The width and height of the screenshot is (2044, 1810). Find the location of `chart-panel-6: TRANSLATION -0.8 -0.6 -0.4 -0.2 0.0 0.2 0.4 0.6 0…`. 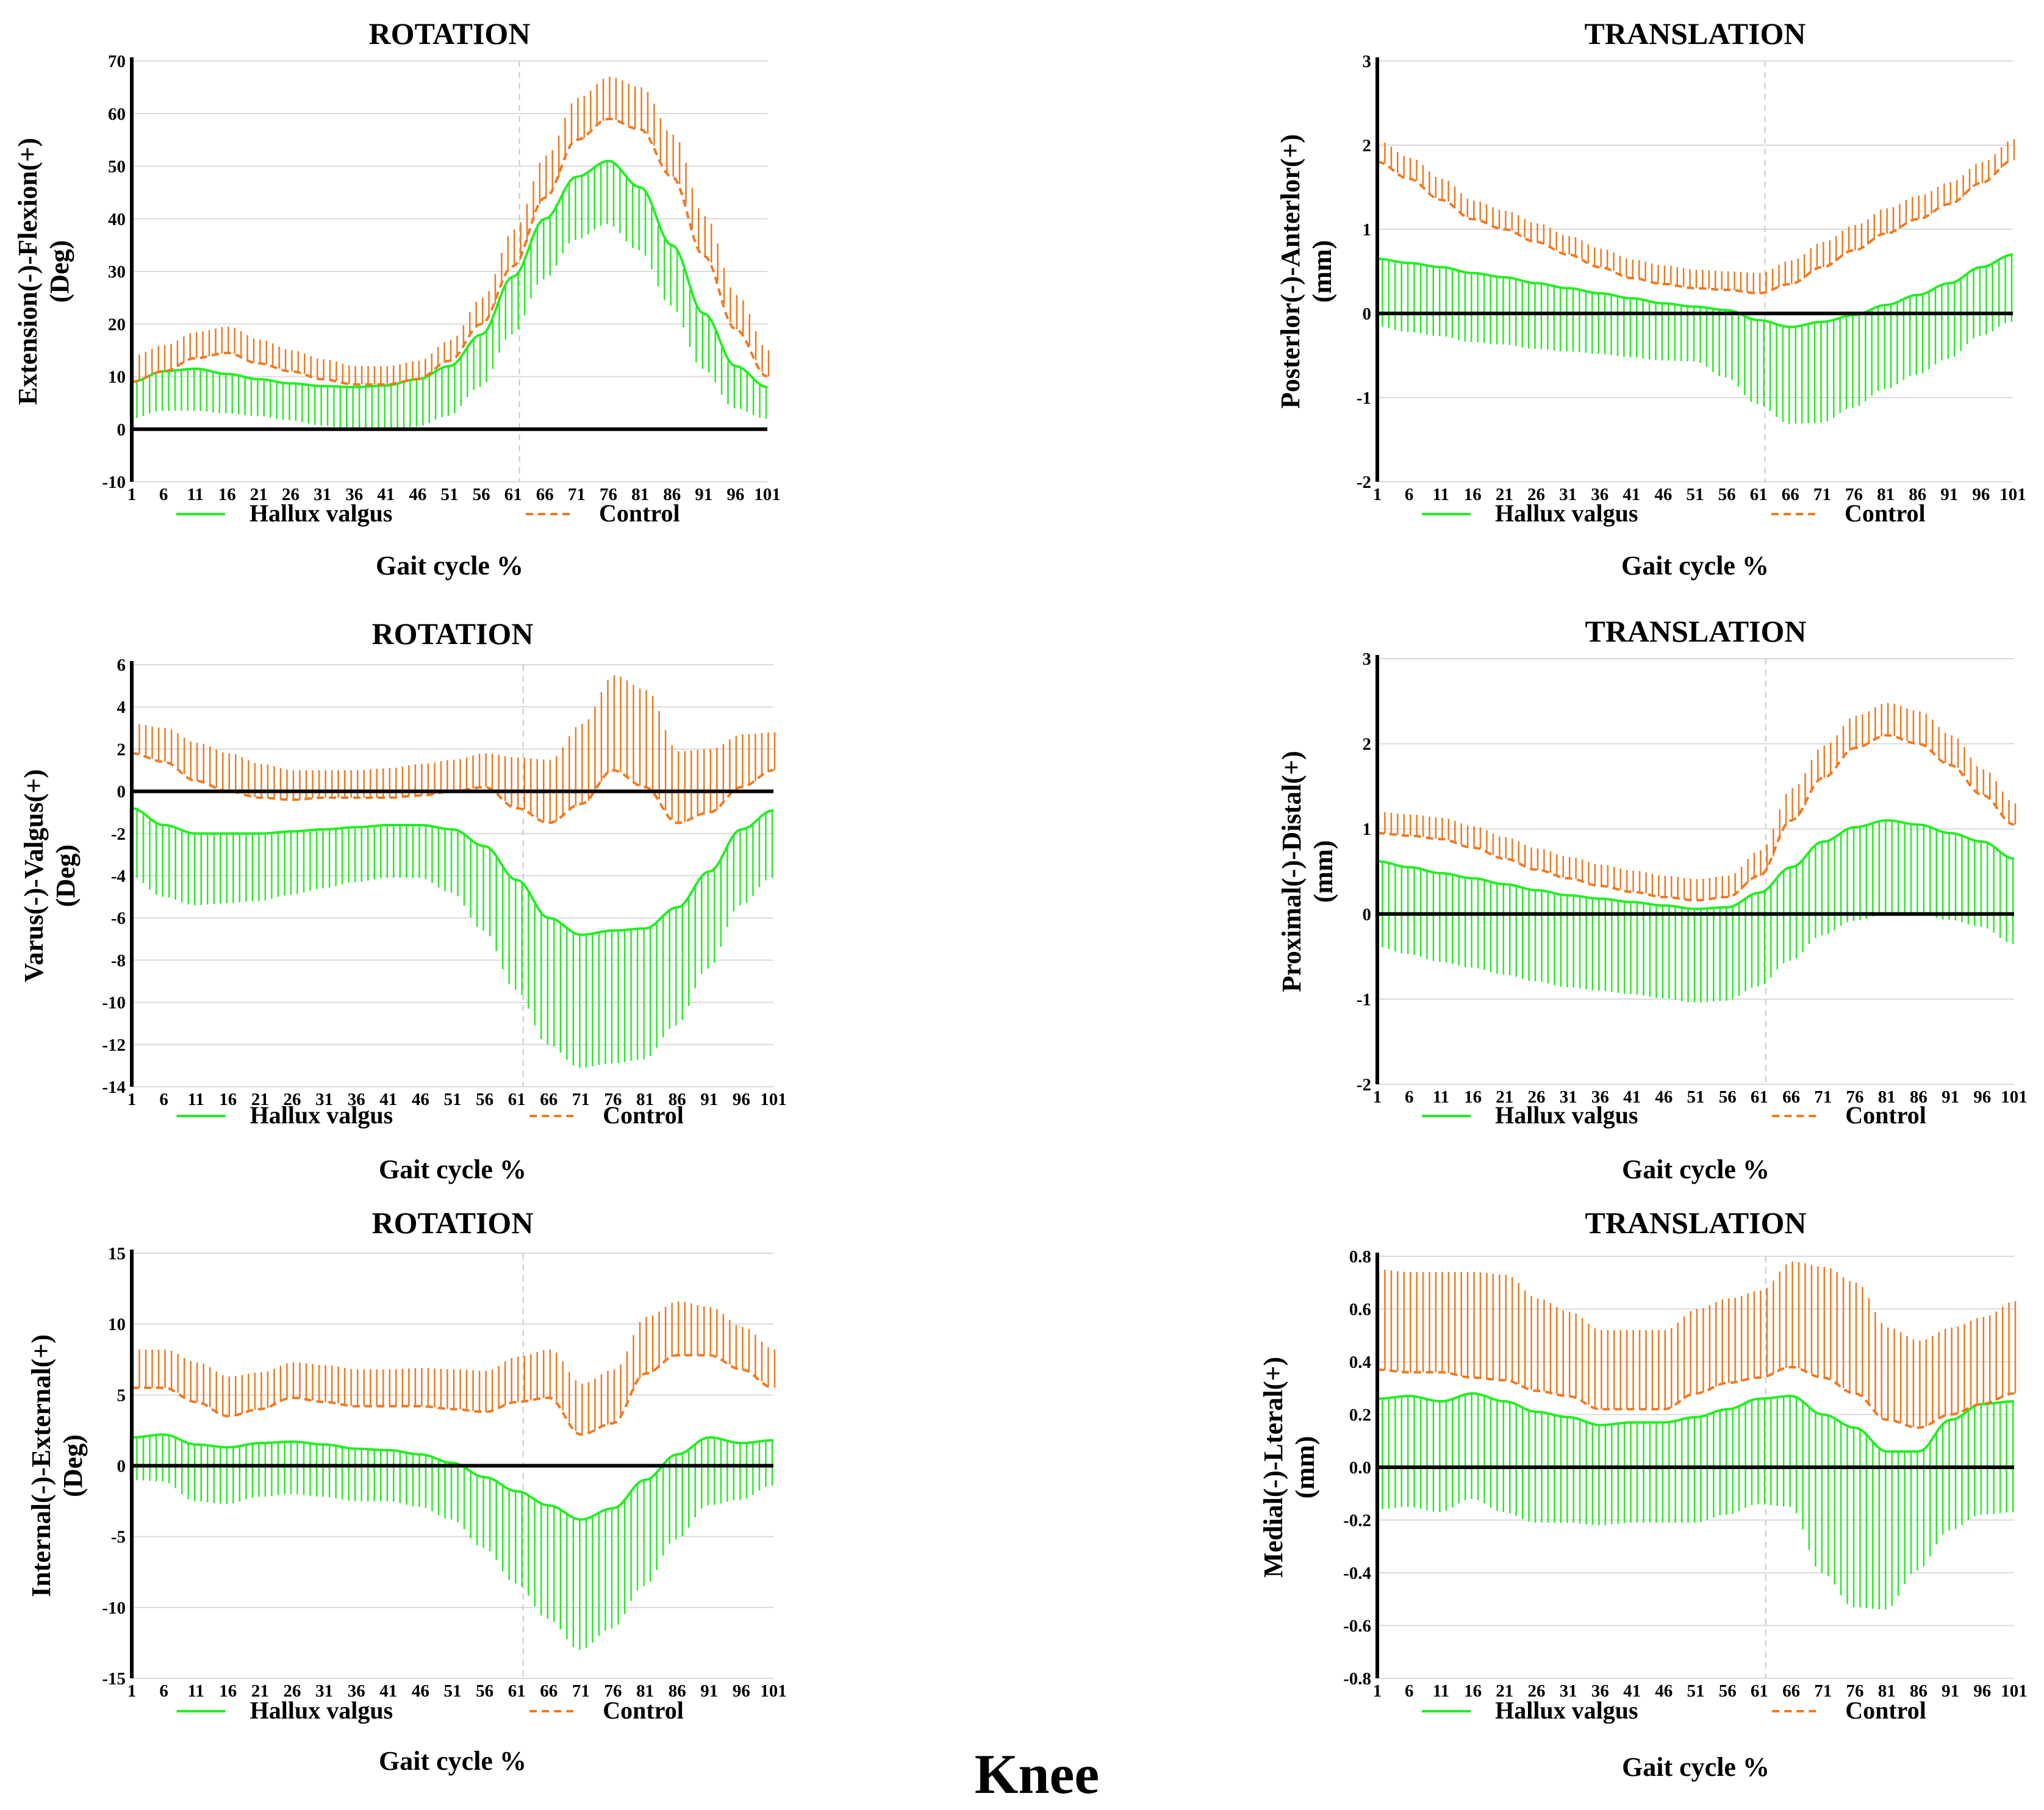

chart-panel-6: TRANSLATION -0.8 -0.6 -0.4 -0.2 0.0 0.2 0.4 0.6 0… is located at coordinates (1643, 1494).